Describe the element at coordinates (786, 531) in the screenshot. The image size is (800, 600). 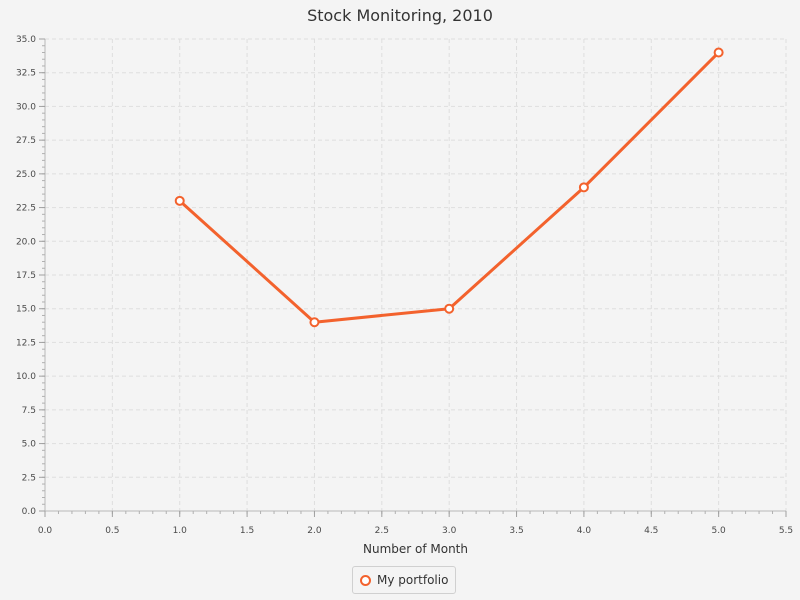
I see `x-tick-label: 5.5` at that location.